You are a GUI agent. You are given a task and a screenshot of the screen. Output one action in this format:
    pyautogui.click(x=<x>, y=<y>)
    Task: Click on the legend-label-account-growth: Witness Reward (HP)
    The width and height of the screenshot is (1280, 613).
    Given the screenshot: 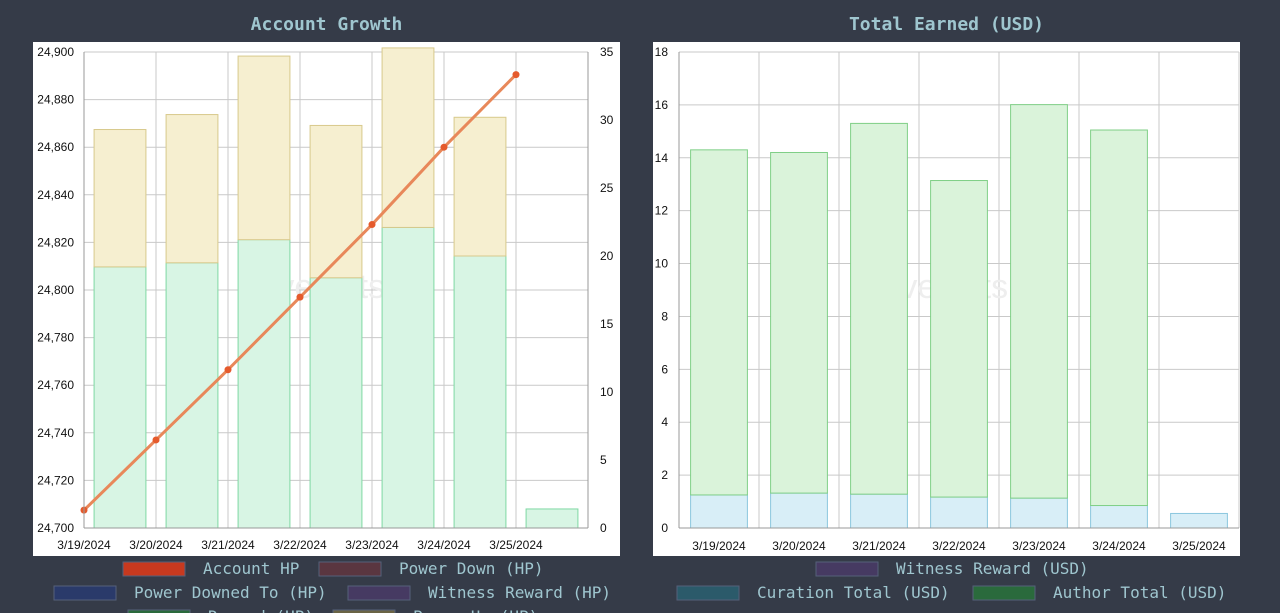 What is the action you would take?
    pyautogui.click(x=519, y=592)
    